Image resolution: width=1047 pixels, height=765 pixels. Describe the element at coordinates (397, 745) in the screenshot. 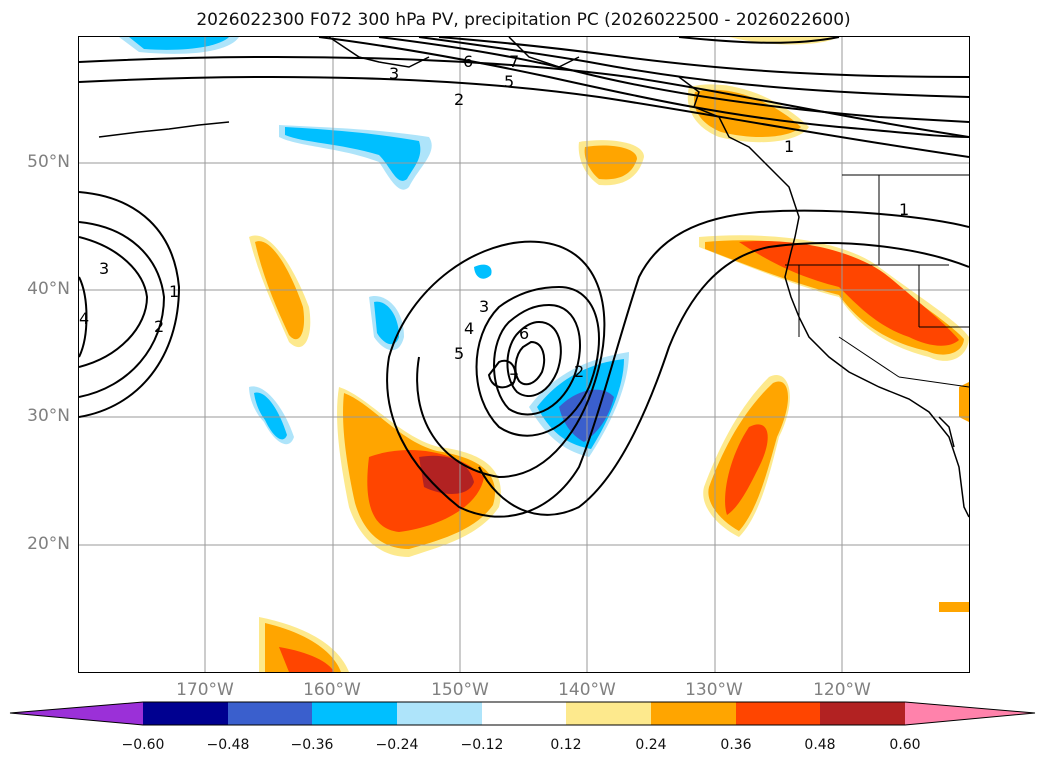

I see `colorbar-tick: −0.24` at that location.